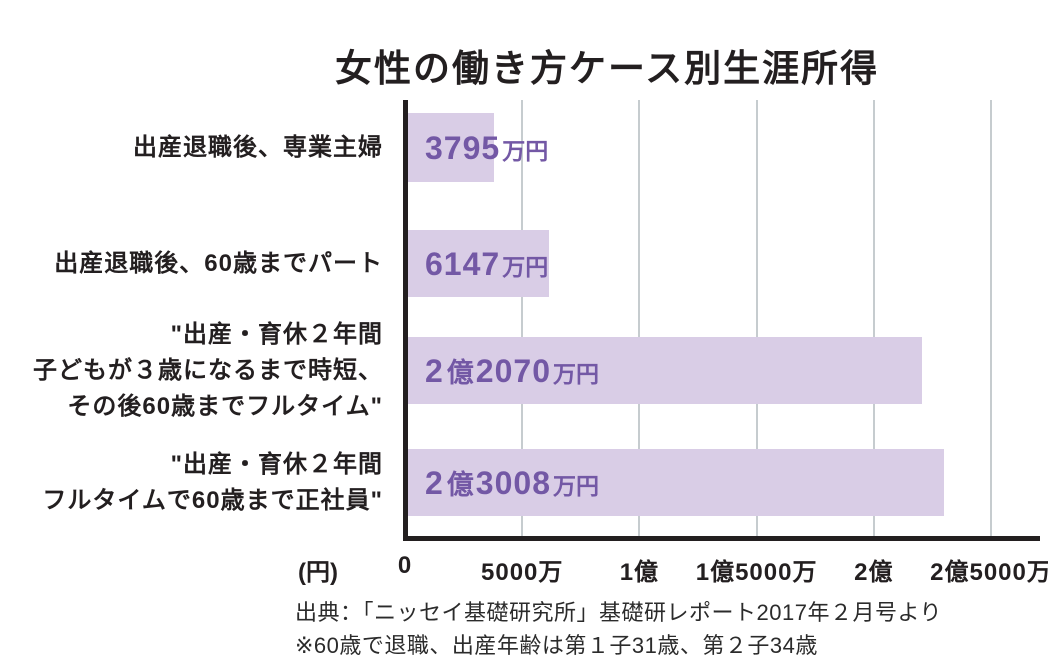 The image size is (1048, 672). Describe the element at coordinates (607, 68) in the screenshot. I see `chart-title: 女性の働き方ケース別生涯所得` at that location.